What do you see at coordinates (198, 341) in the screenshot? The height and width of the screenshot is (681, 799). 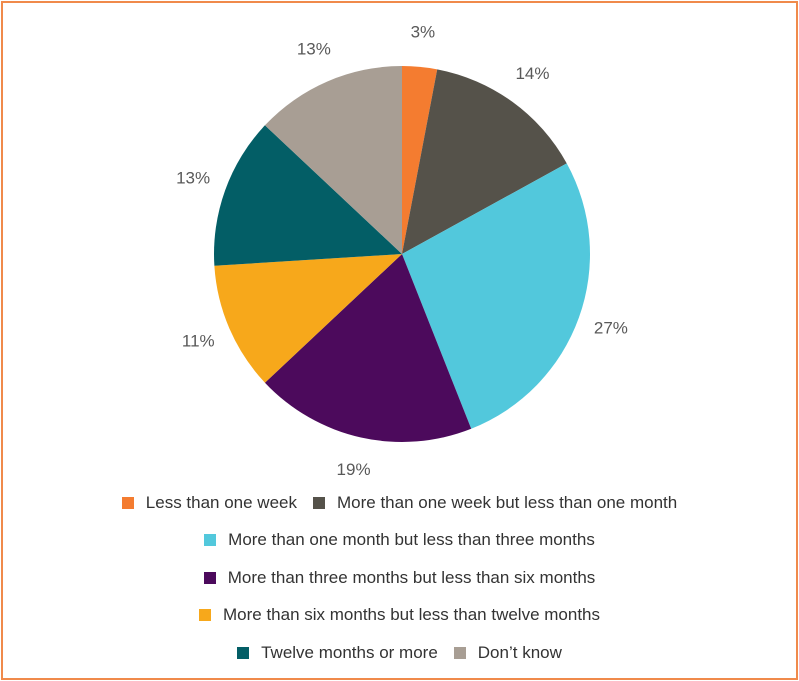 I see `data-label: 11%` at bounding box center [198, 341].